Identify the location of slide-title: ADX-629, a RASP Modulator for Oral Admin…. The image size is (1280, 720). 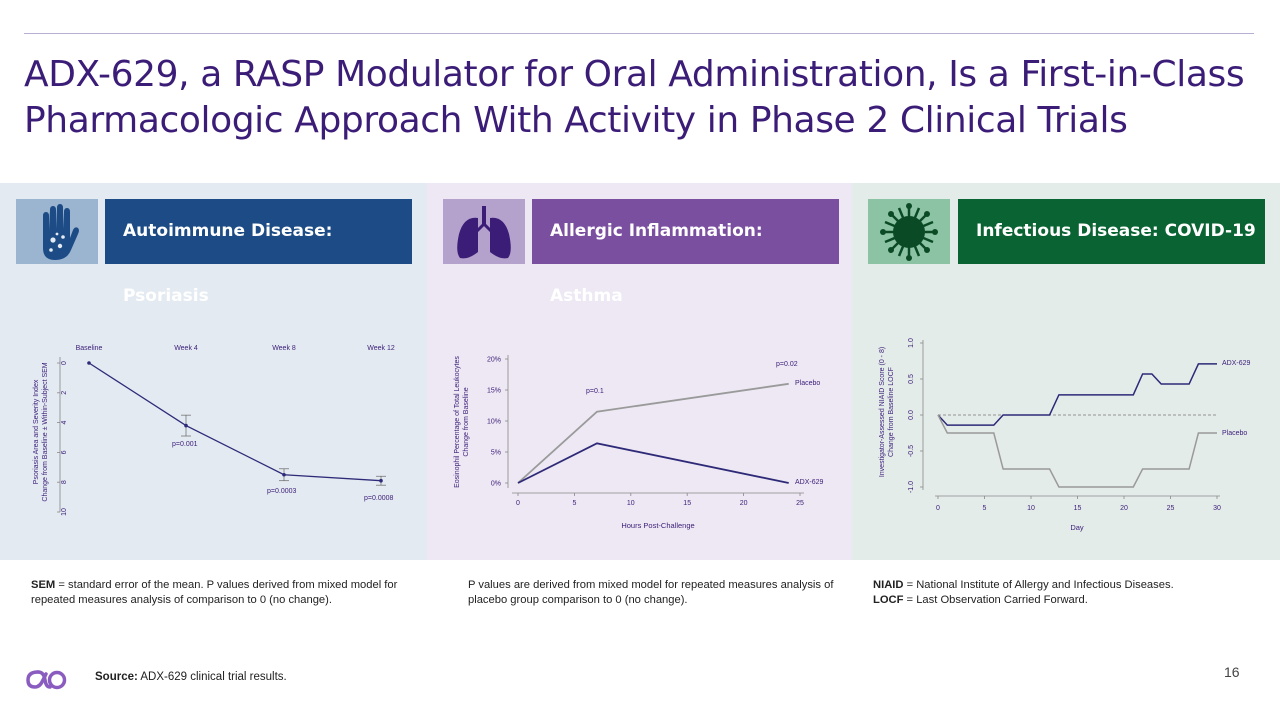
(634, 97).